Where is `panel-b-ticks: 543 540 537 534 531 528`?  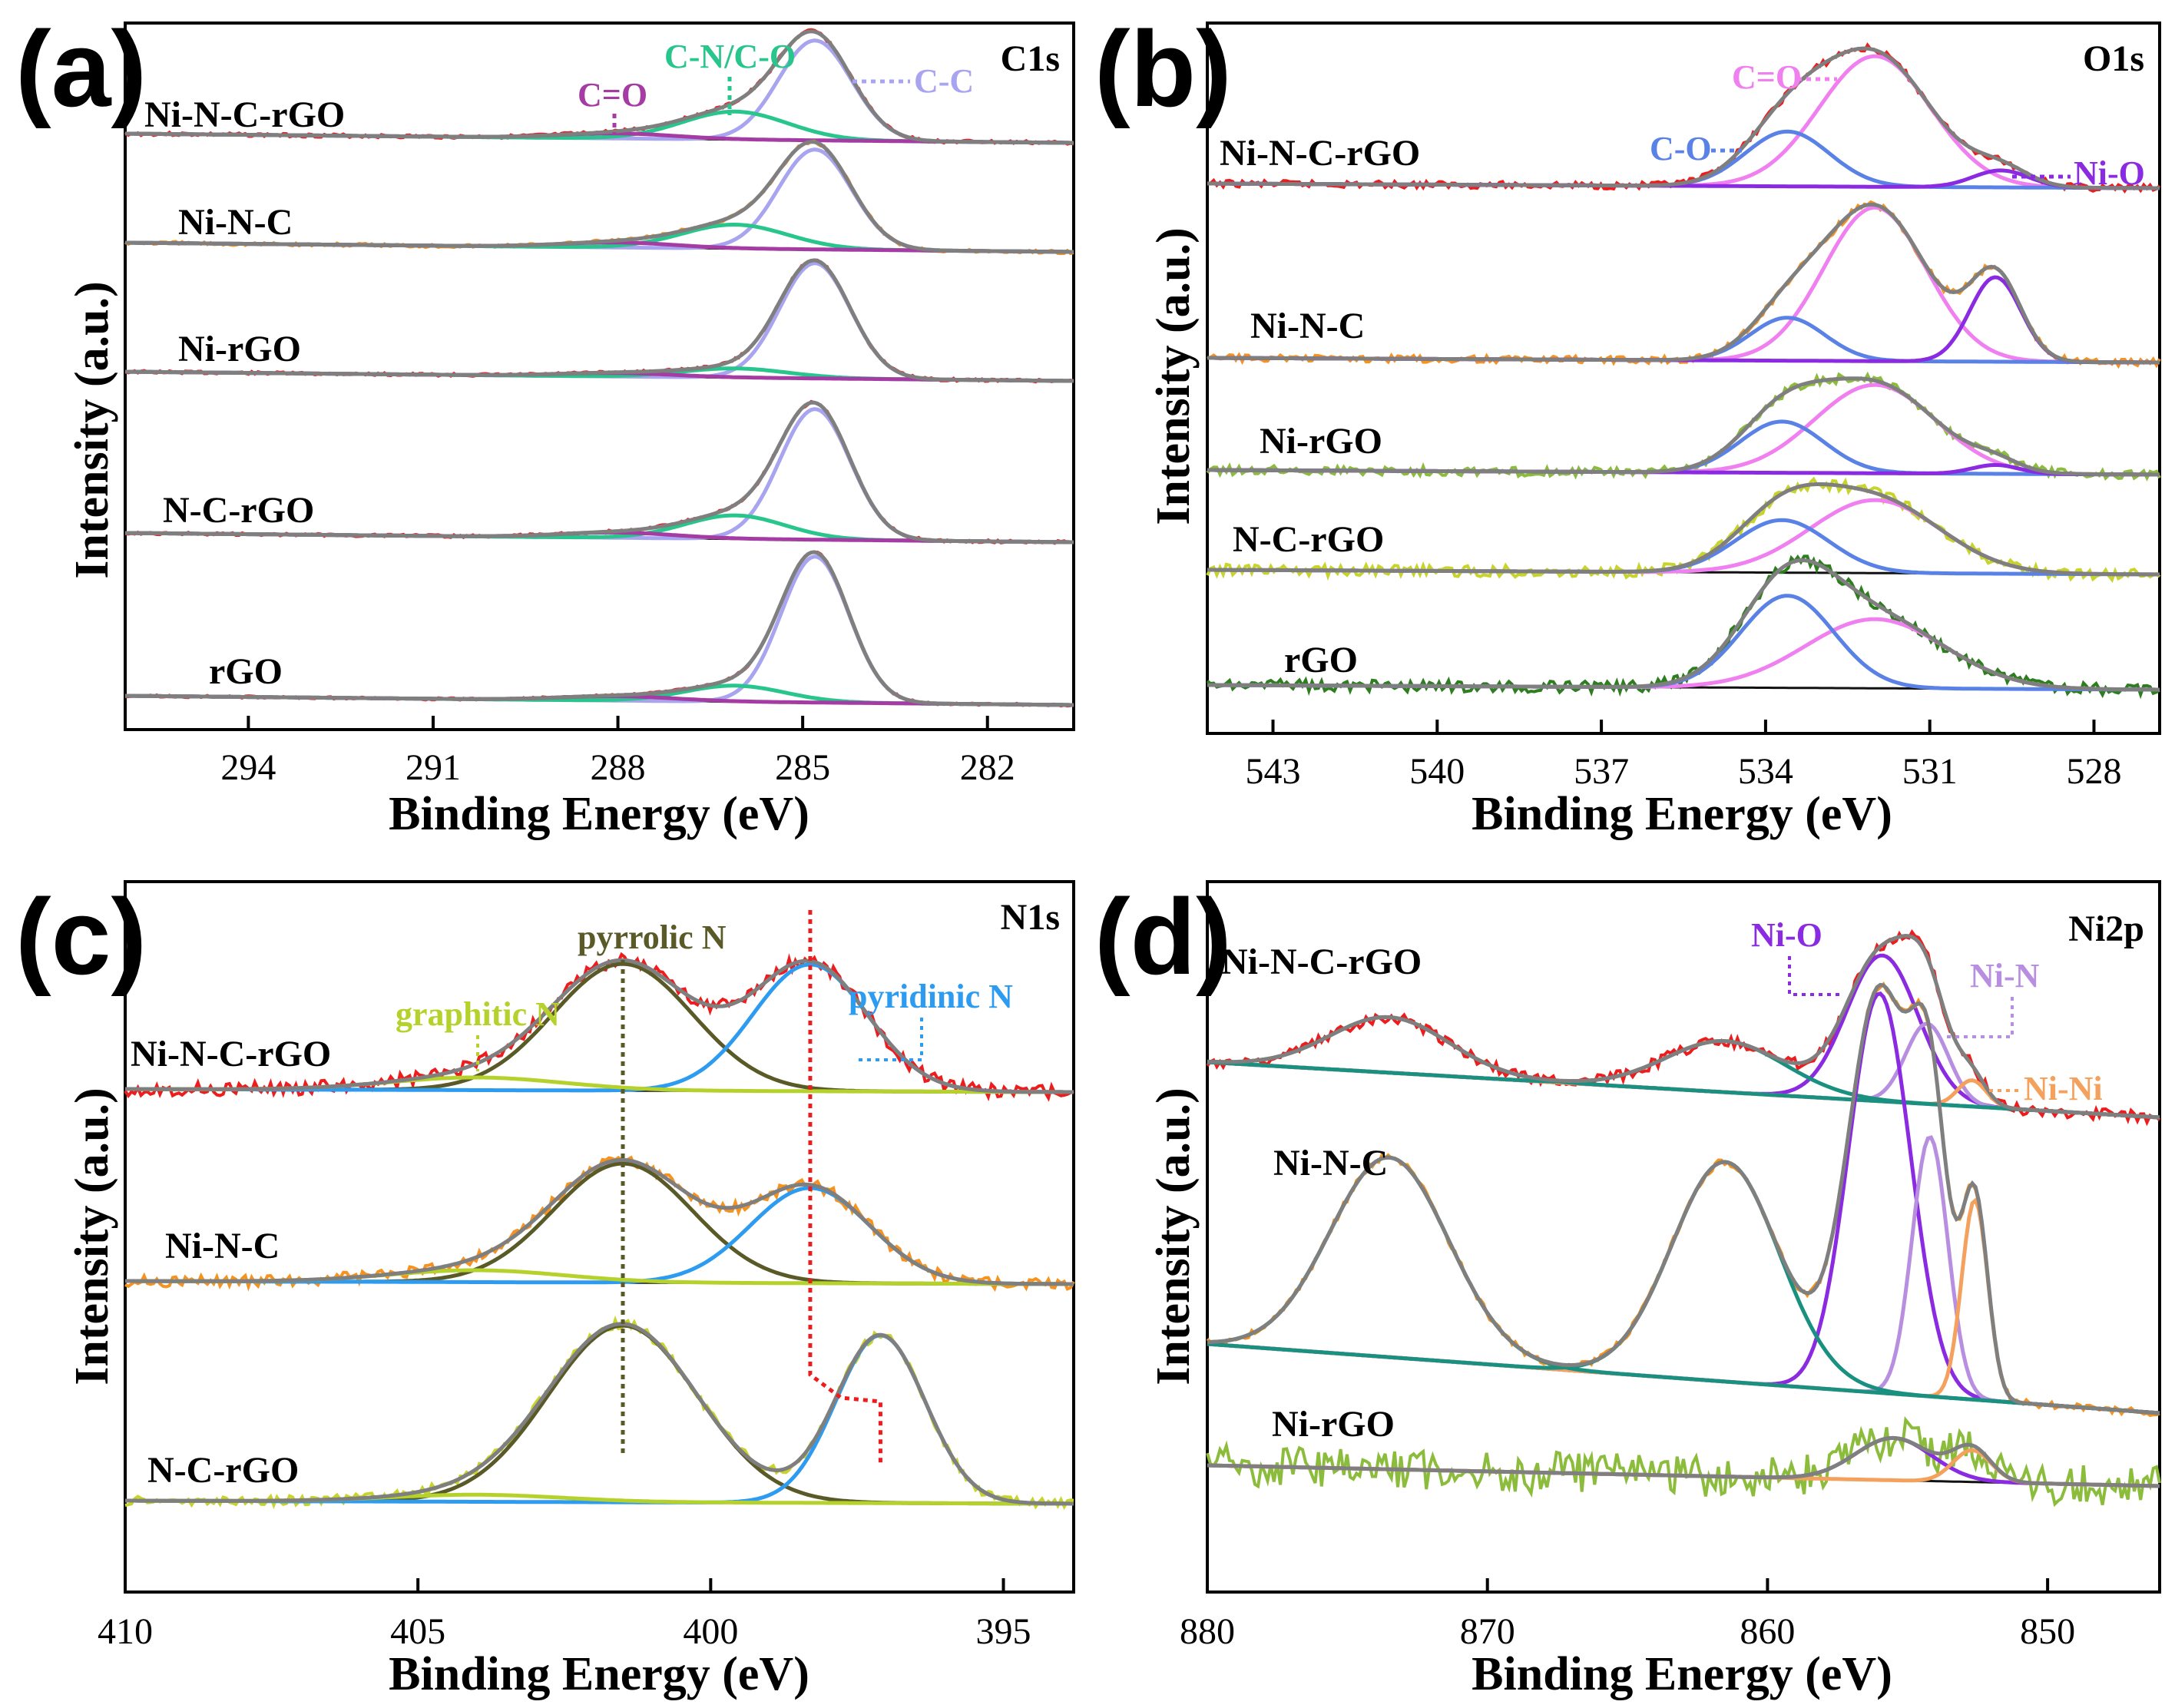 panel-b-ticks: 543 540 537 534 531 528 is located at coordinates (1683, 756).